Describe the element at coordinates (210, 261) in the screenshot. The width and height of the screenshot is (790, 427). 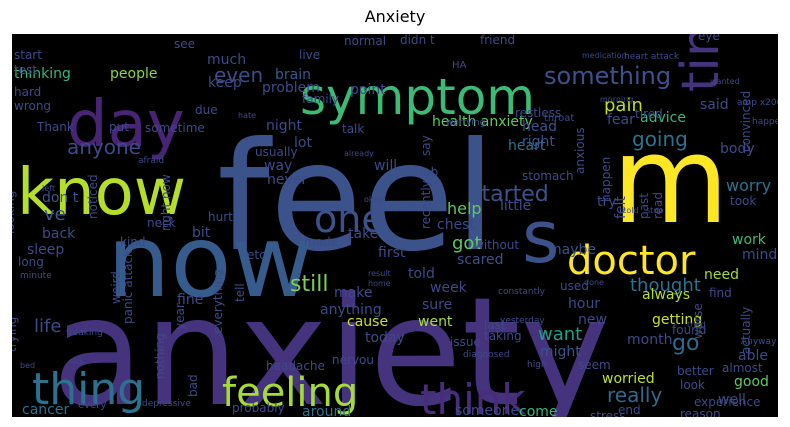
I see `word-now: now` at that location.